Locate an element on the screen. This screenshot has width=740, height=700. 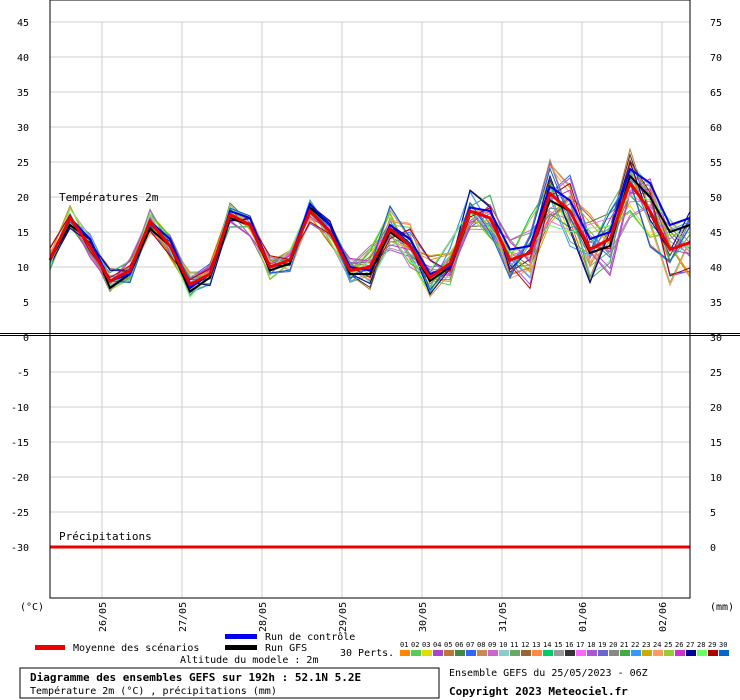
legend-gfs-label: Run GFS is located at coordinates (286, 648).